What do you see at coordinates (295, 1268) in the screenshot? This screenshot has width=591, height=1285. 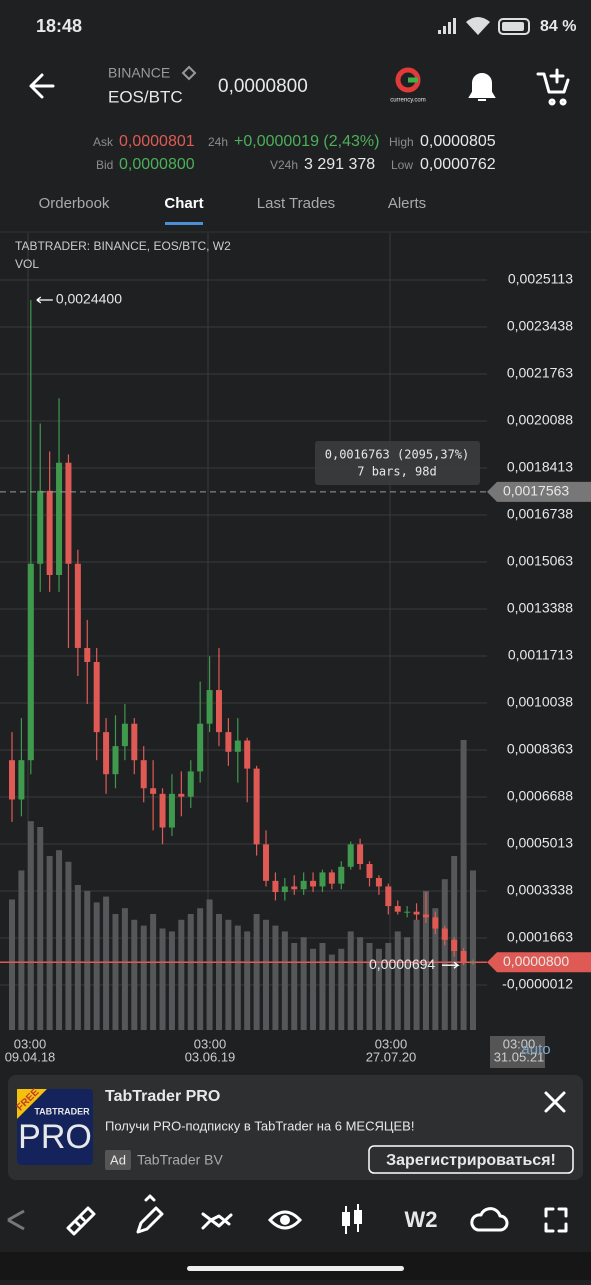 I see `home-indicator` at bounding box center [295, 1268].